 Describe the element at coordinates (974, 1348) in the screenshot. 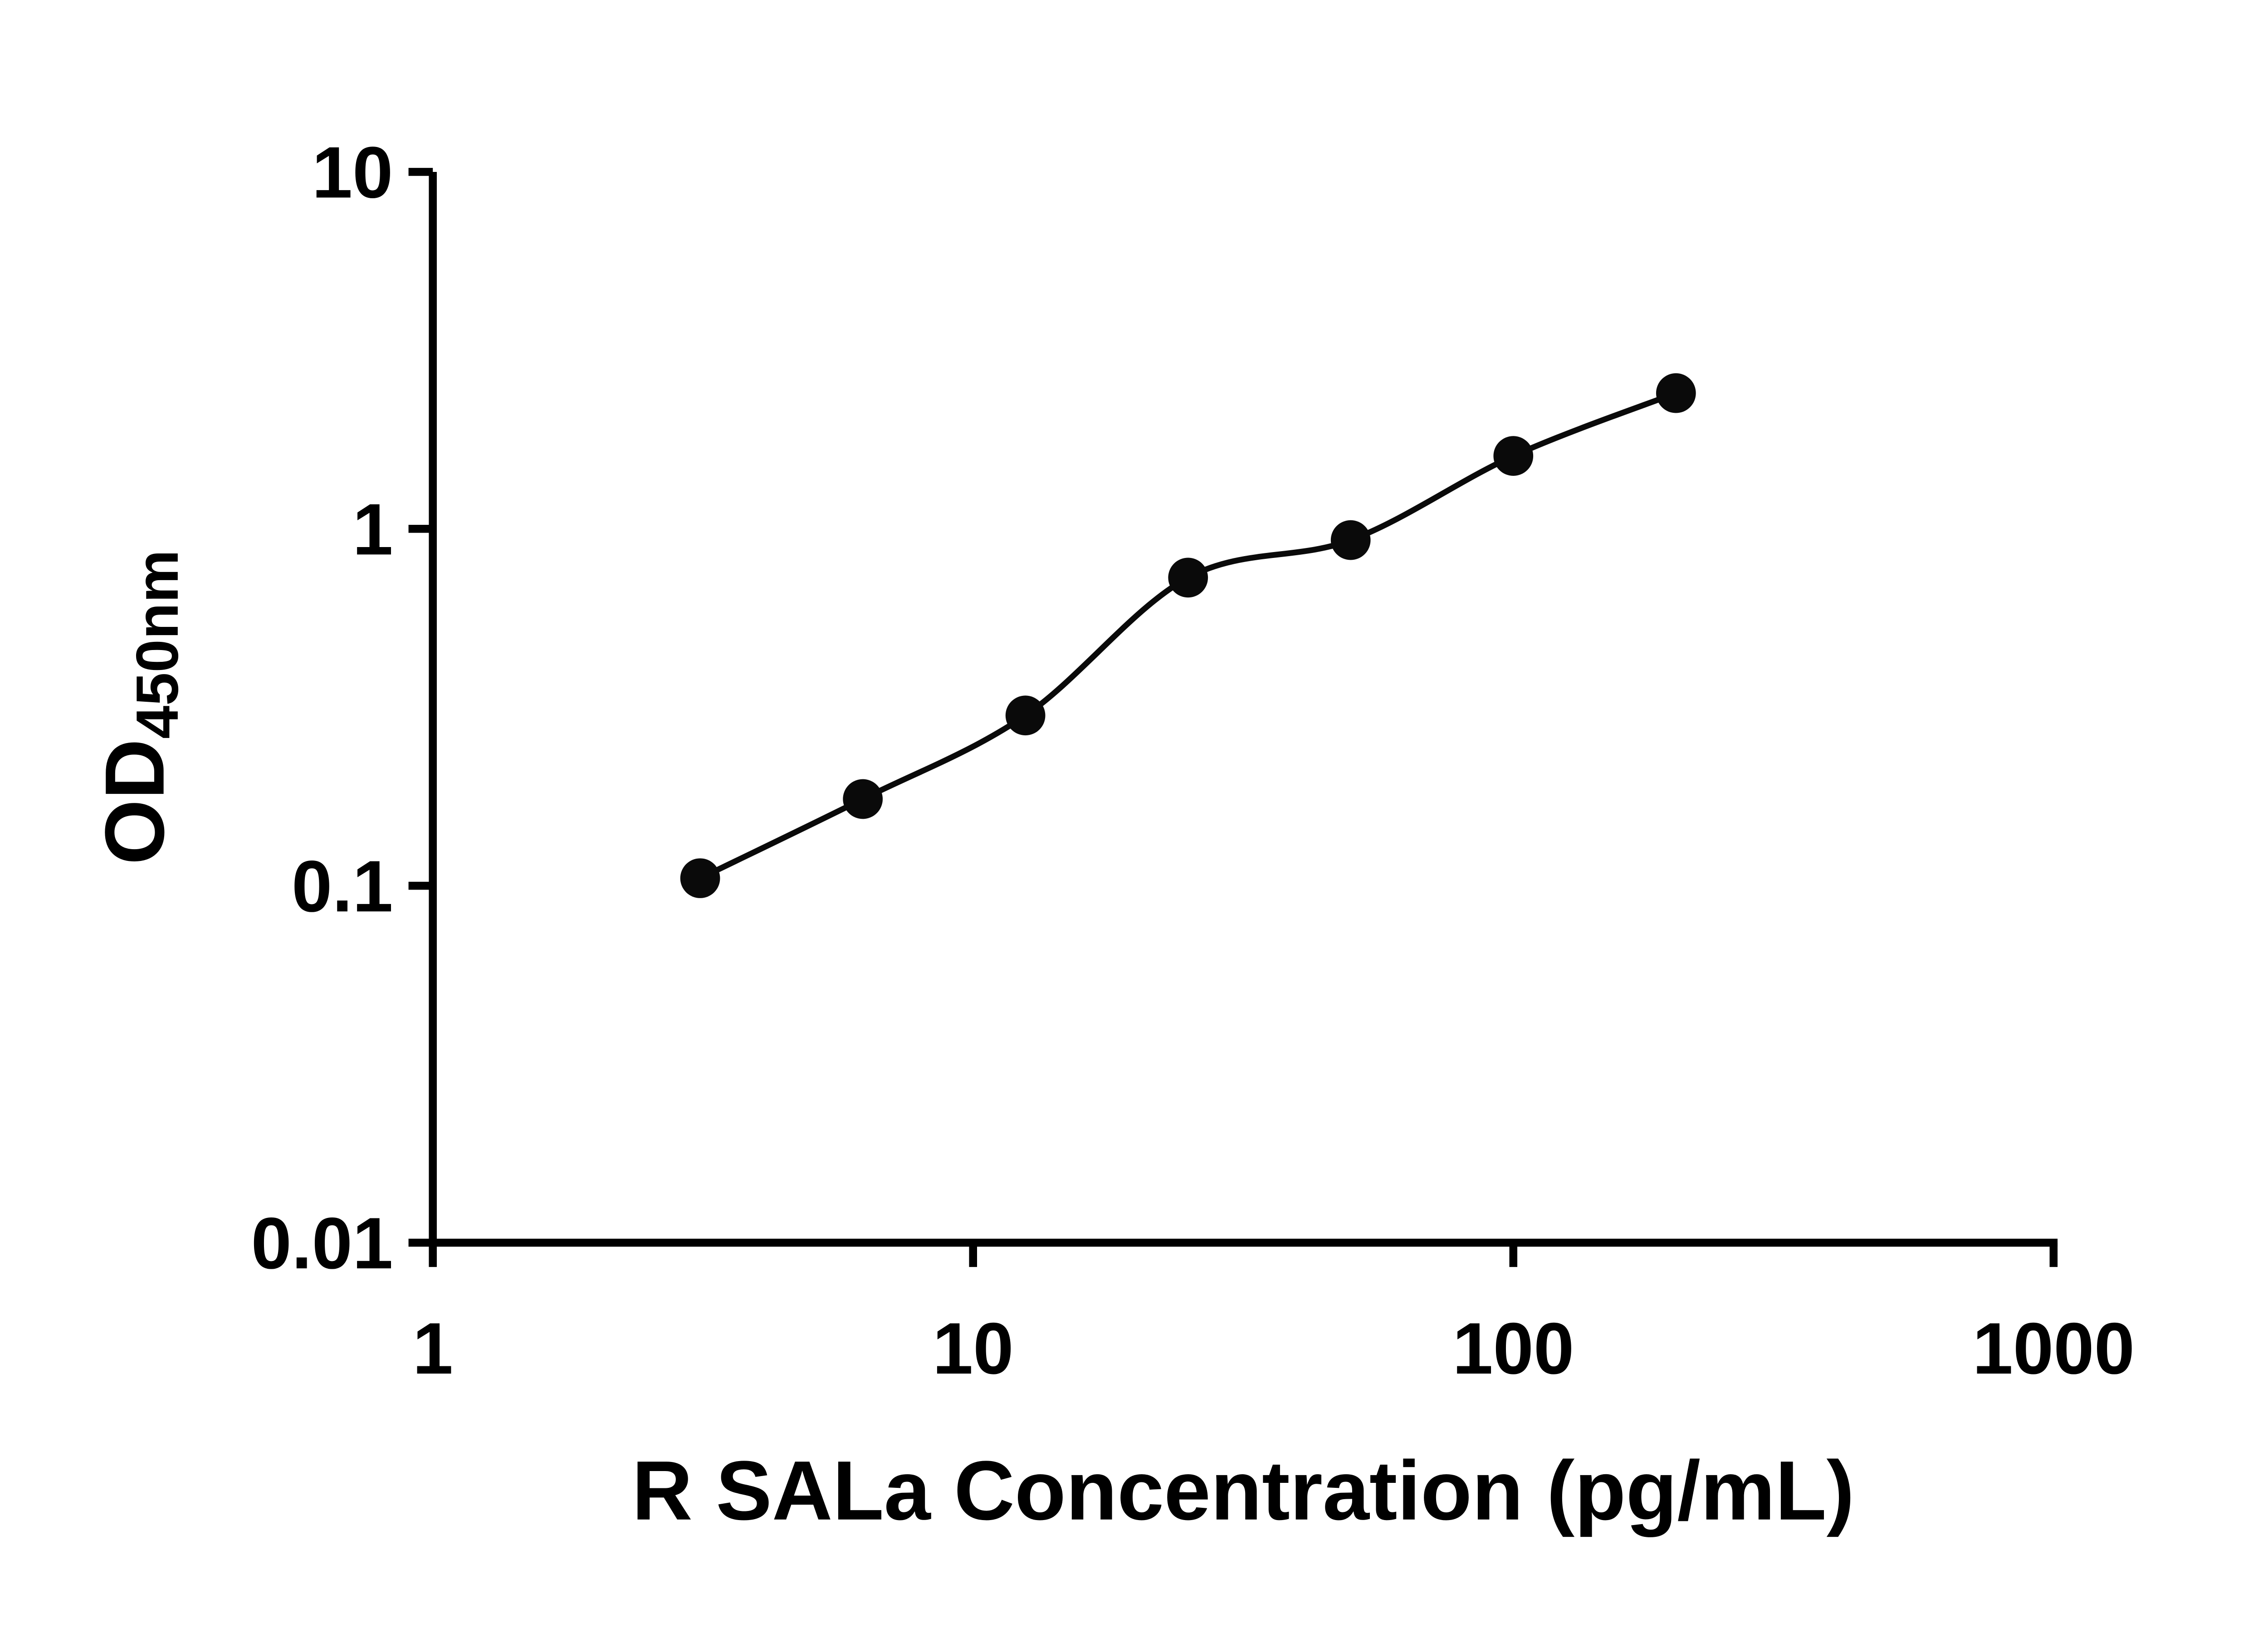

I see `x-tick-label: 10` at that location.